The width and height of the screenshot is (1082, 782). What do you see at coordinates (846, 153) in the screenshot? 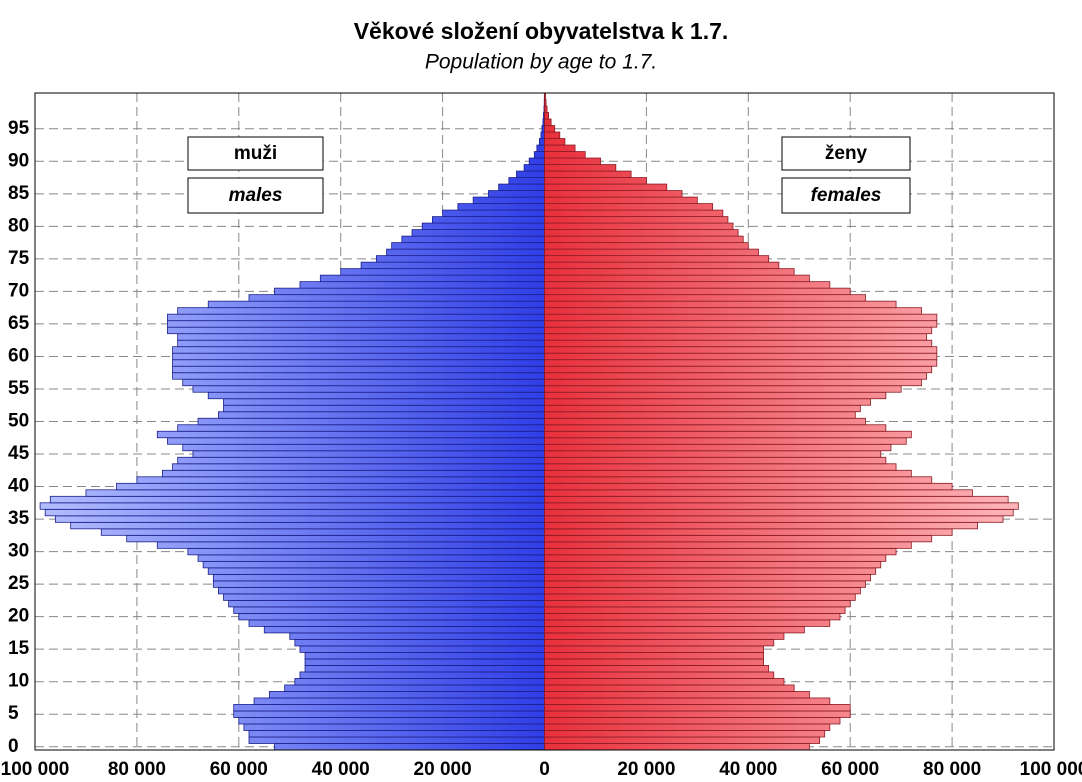
I see `legend-label: ženy` at bounding box center [846, 153].